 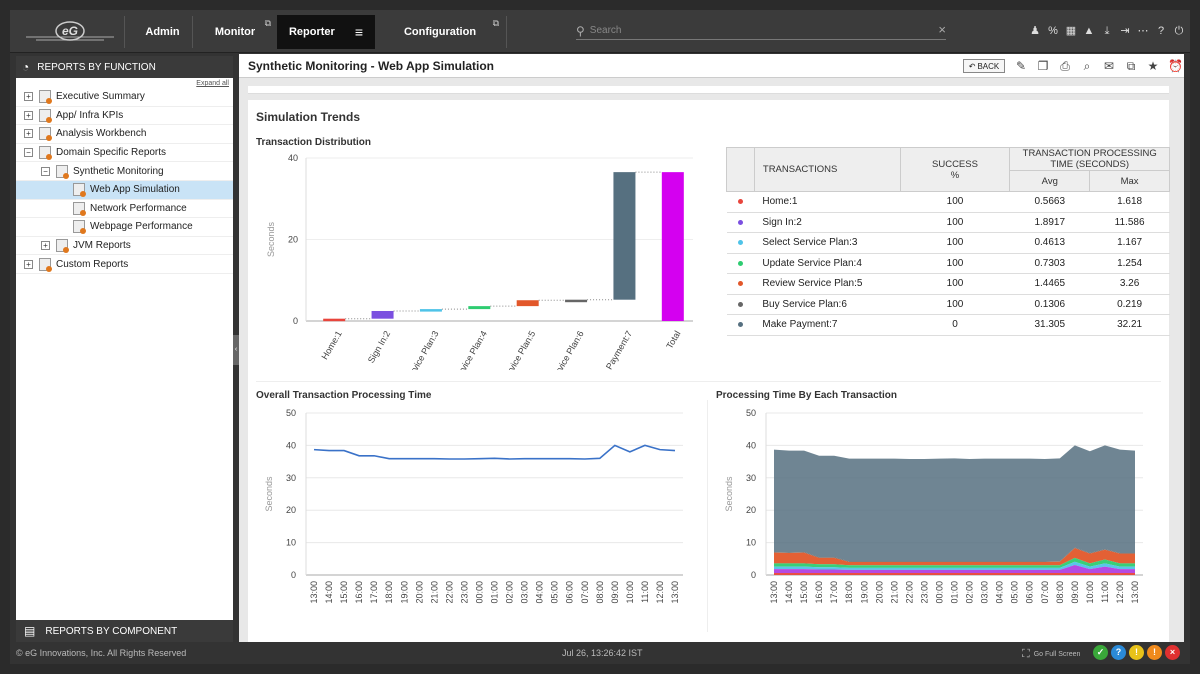 I want to click on sidebar-header-label: REPORTS BY FUNCTION, so click(x=96, y=67).